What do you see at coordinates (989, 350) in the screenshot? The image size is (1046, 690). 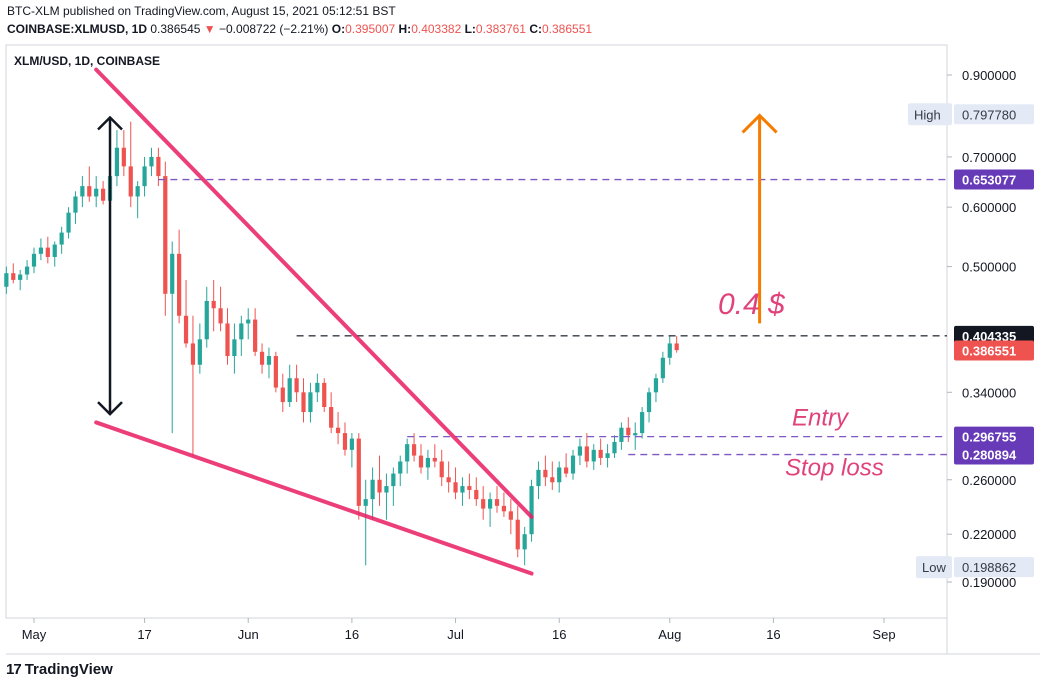 I see `price-label-value: 0.386551` at bounding box center [989, 350].